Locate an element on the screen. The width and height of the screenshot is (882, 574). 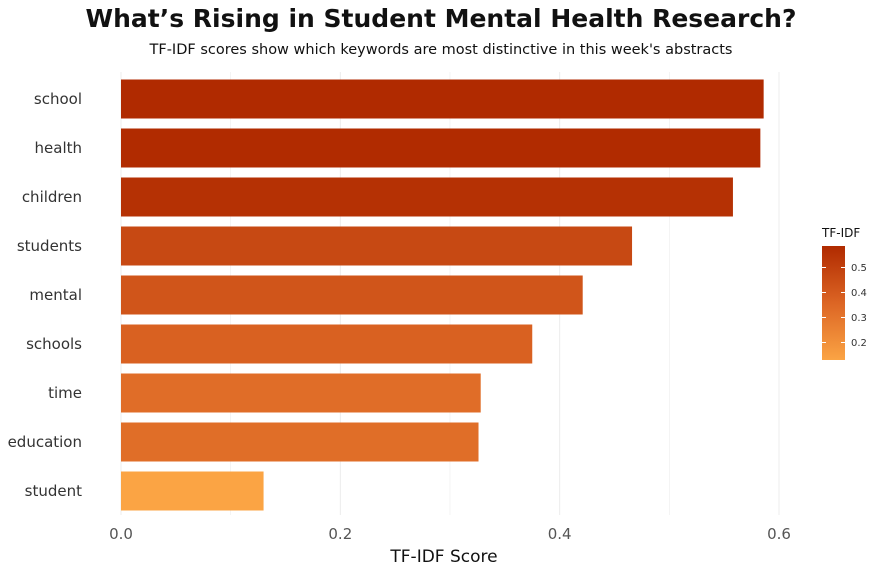
category-label-students: students is located at coordinates (49, 246).